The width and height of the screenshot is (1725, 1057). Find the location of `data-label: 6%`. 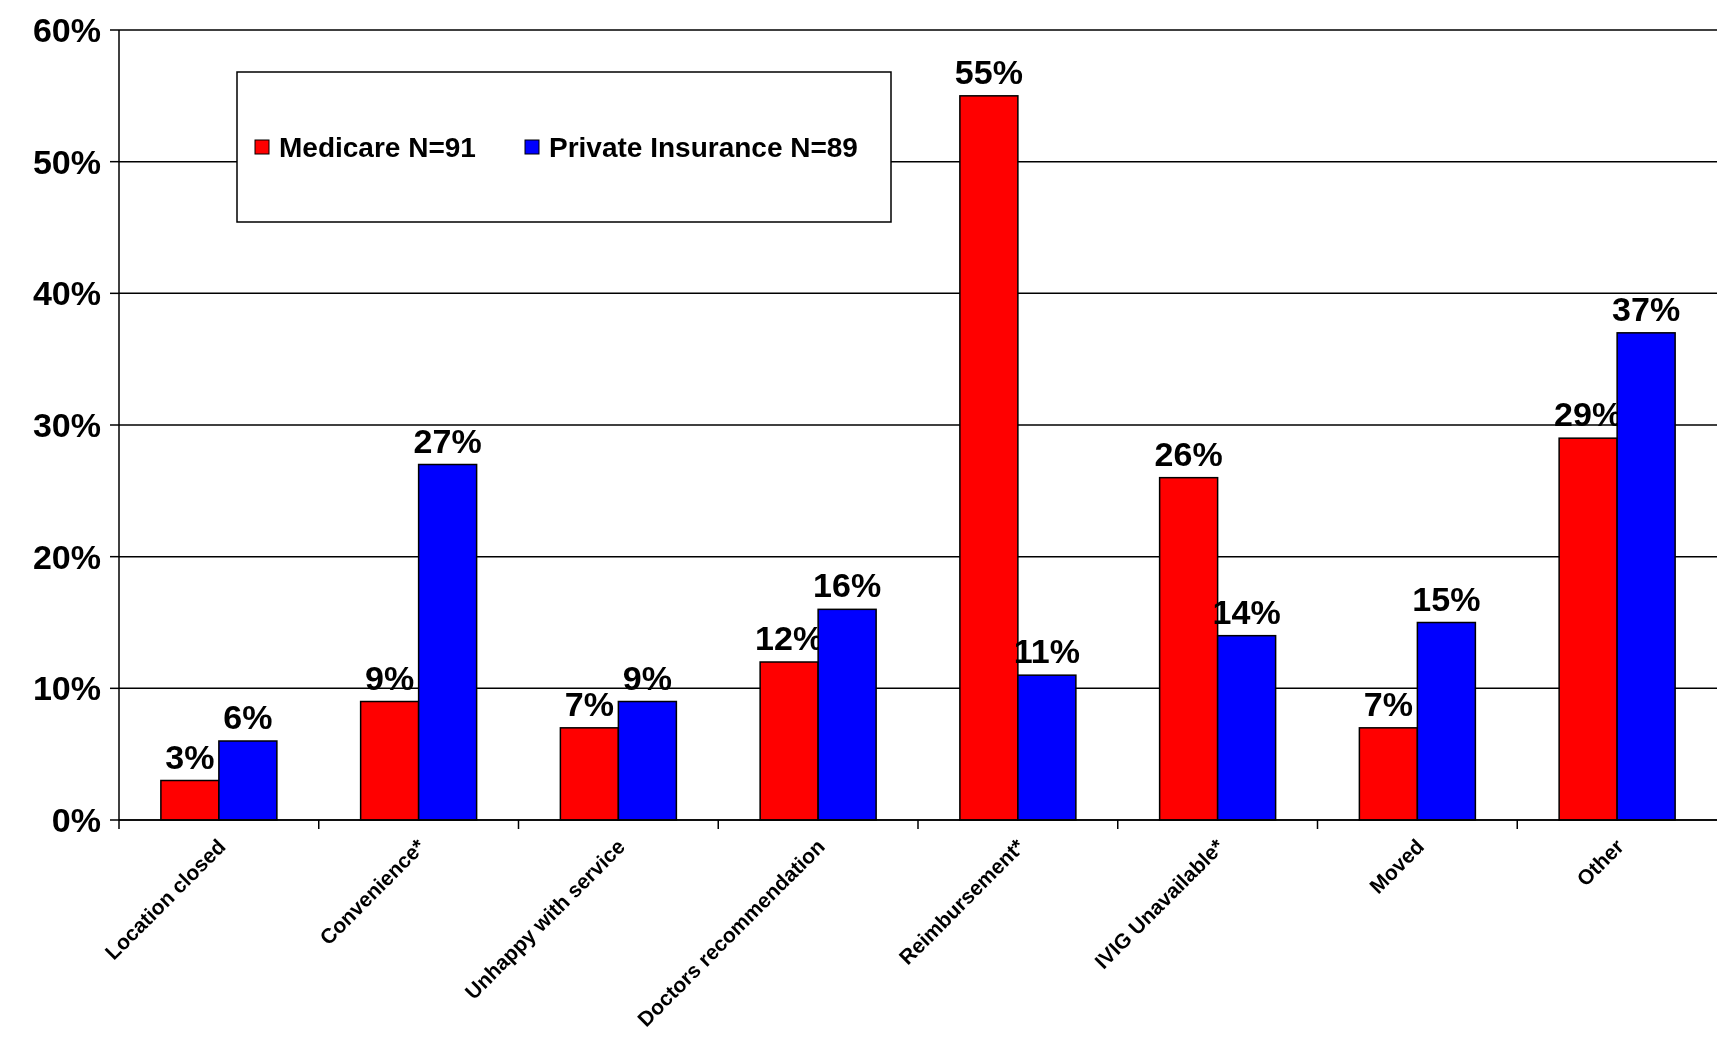

data-label: 6% is located at coordinates (248, 717).